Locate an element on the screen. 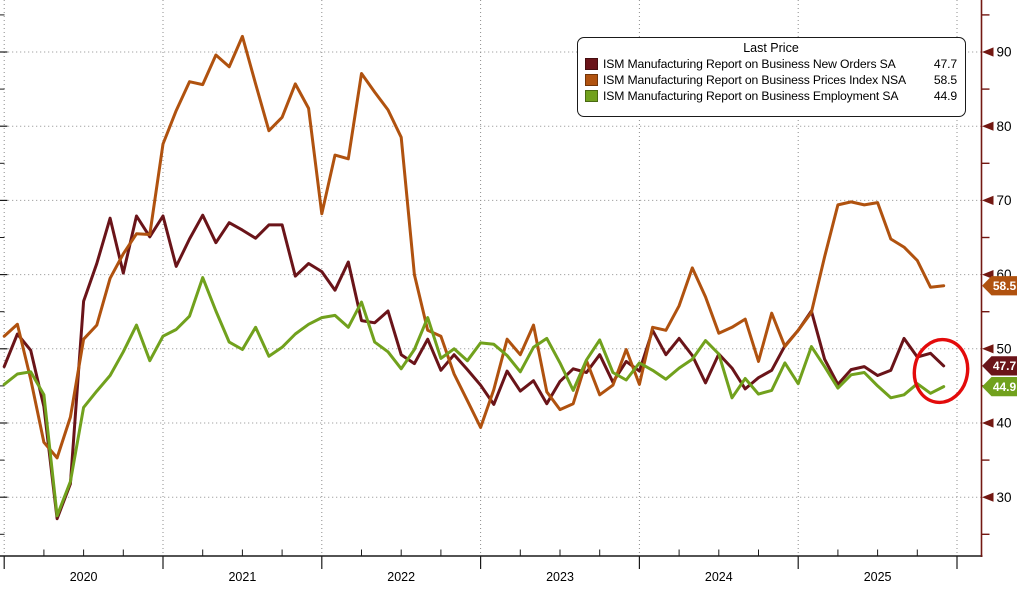  legend-title: Last Price is located at coordinates (771, 48).